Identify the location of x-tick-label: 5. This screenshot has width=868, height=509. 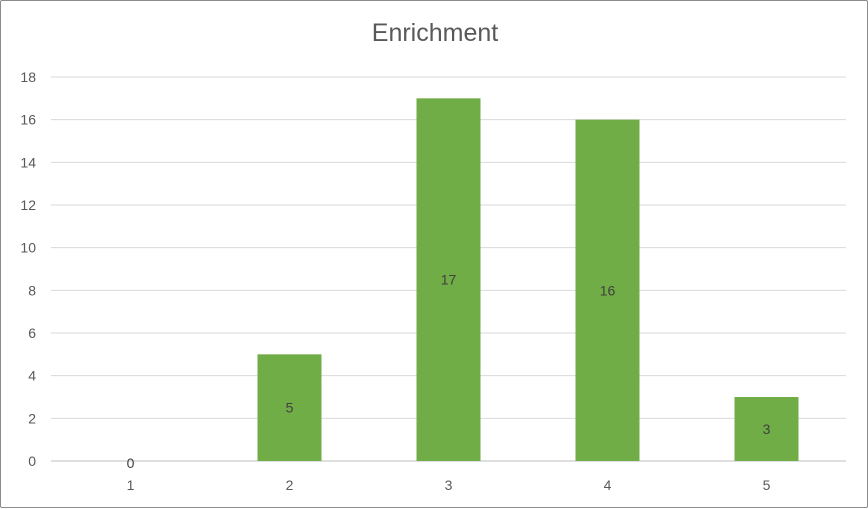
(767, 485).